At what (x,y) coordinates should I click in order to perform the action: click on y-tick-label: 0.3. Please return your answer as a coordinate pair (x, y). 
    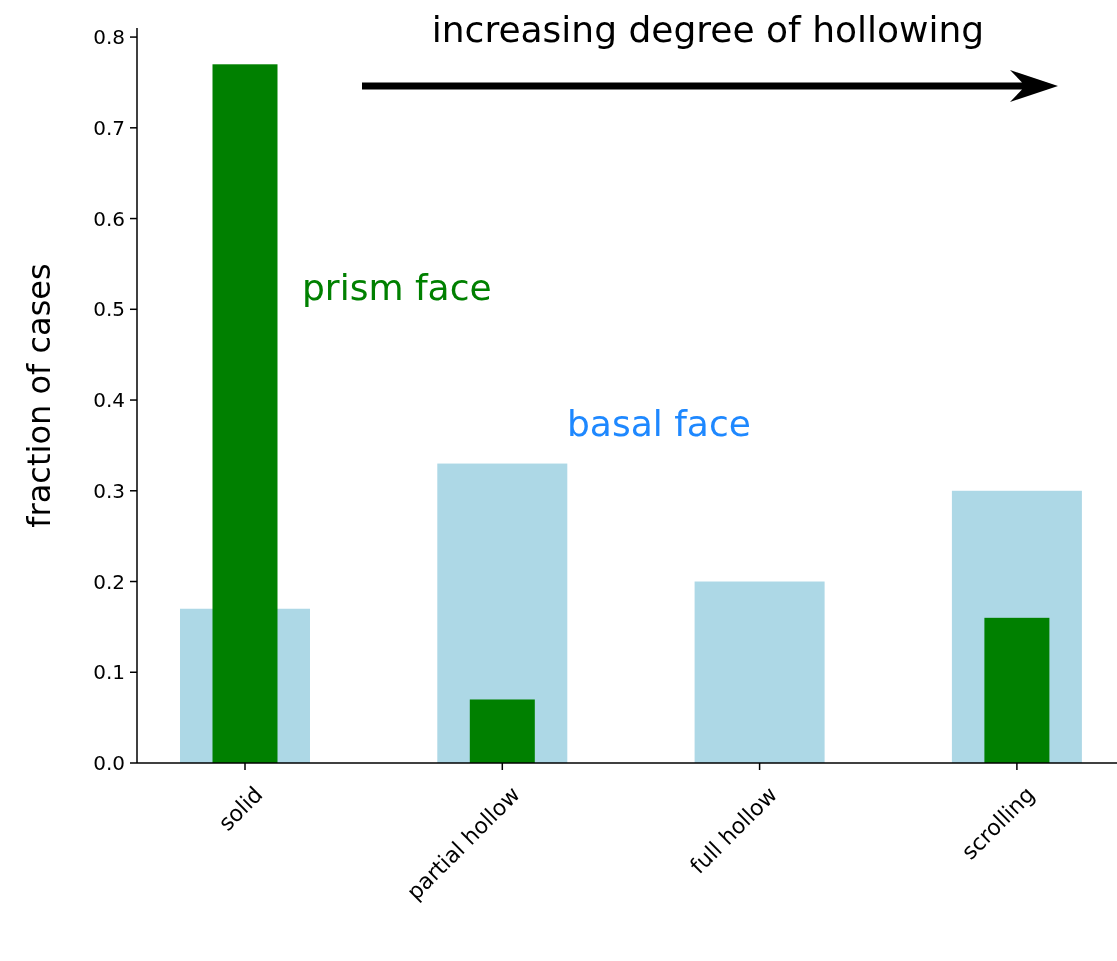
    Looking at the image, I should click on (109, 490).